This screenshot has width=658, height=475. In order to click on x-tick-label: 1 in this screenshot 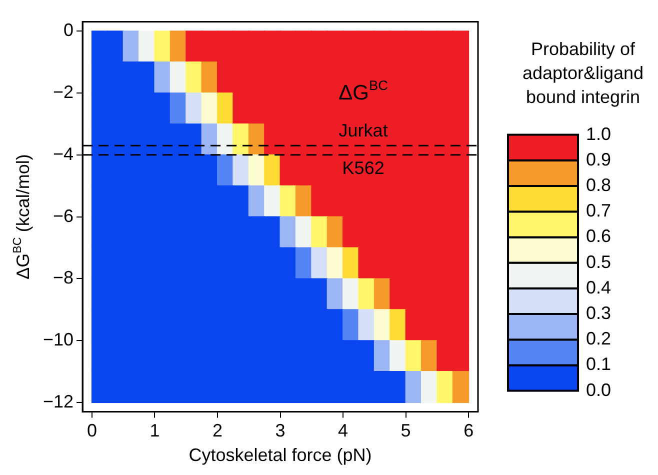, I will do `click(155, 430)`.